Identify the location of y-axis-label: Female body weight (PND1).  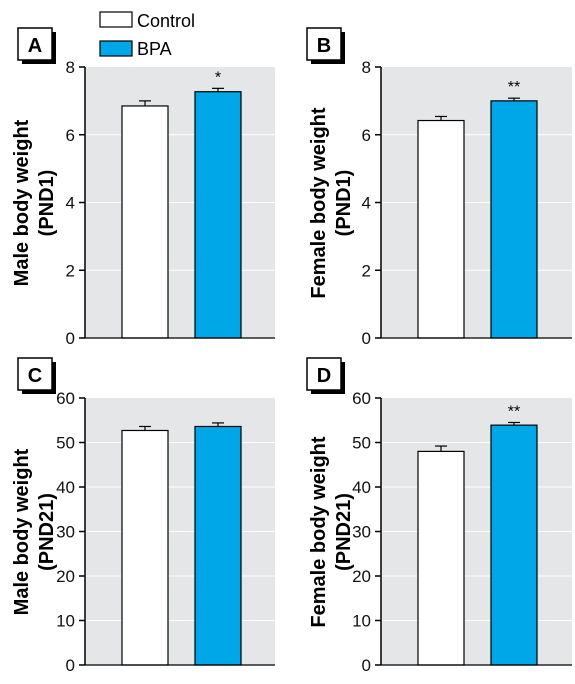
(331, 202).